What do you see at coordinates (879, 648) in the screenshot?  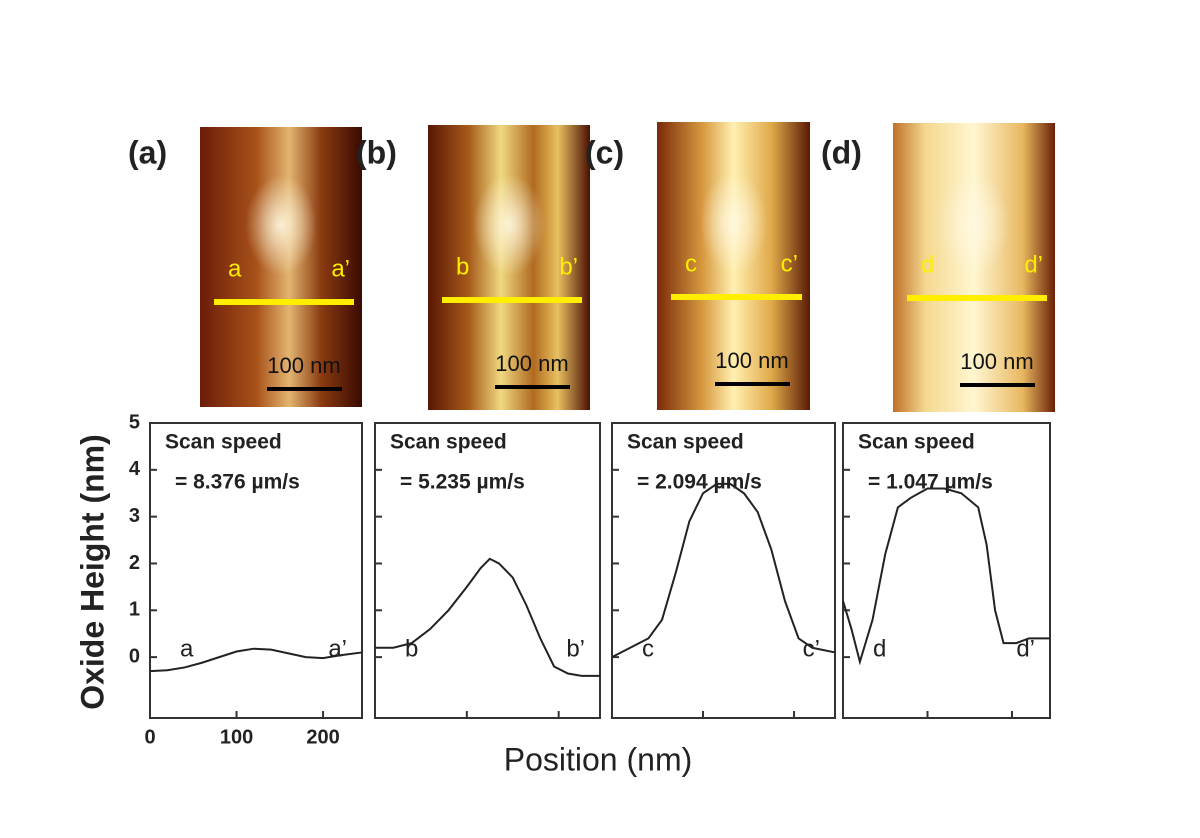 I see `profile-start-label: d` at bounding box center [879, 648].